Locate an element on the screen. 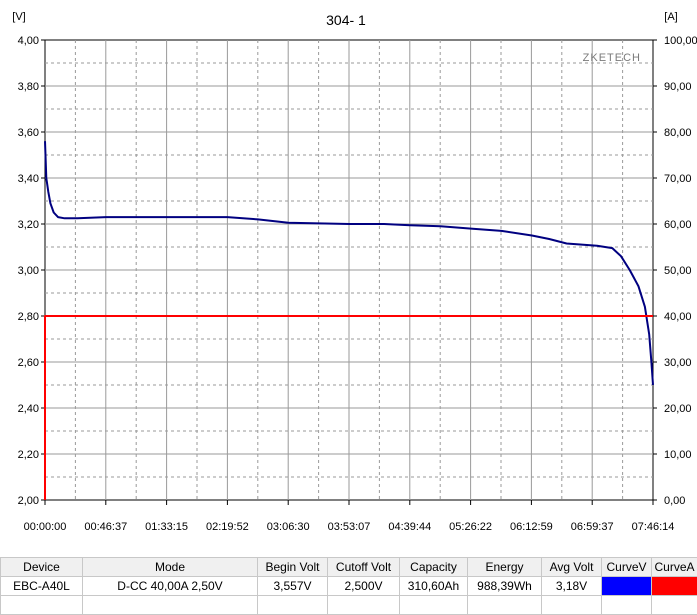  header-mode: Mode is located at coordinates (170, 567).